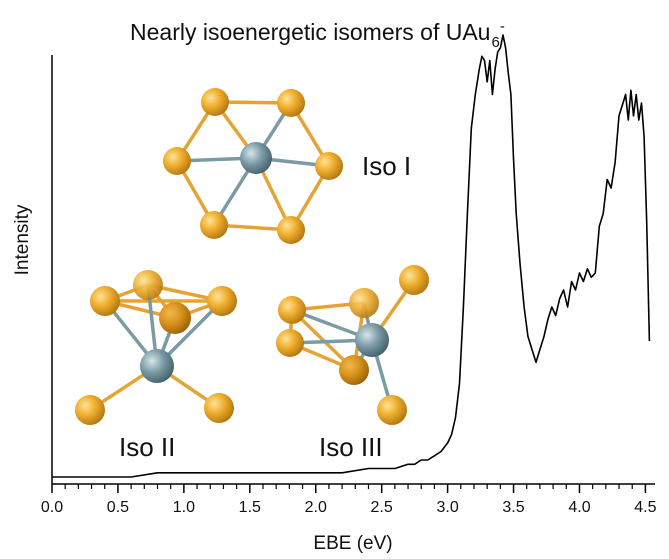  What do you see at coordinates (349, 500) in the screenshot?
I see `x-axis-ticks: 0.0 0.5 1.0 1.5 2.0 2.5 3.0 3.5 4.0 4.5` at bounding box center [349, 500].